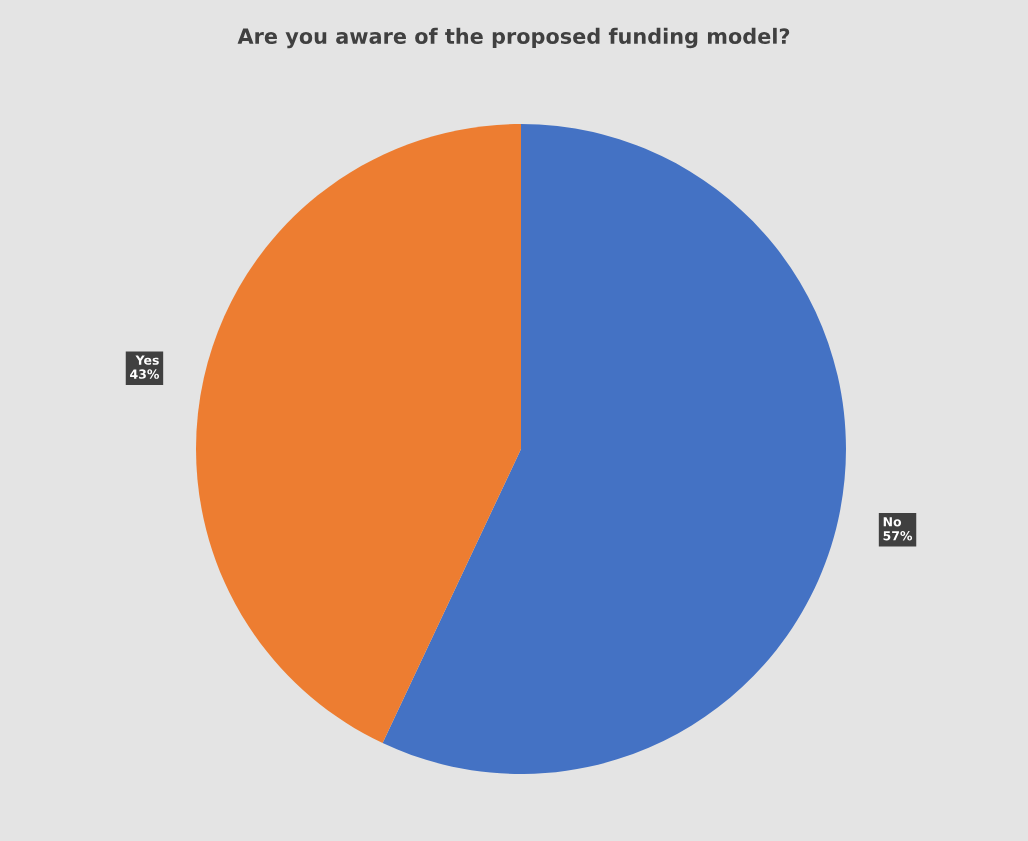 The image size is (1028, 841). What do you see at coordinates (892, 522) in the screenshot?
I see `slice-label: No` at bounding box center [892, 522].